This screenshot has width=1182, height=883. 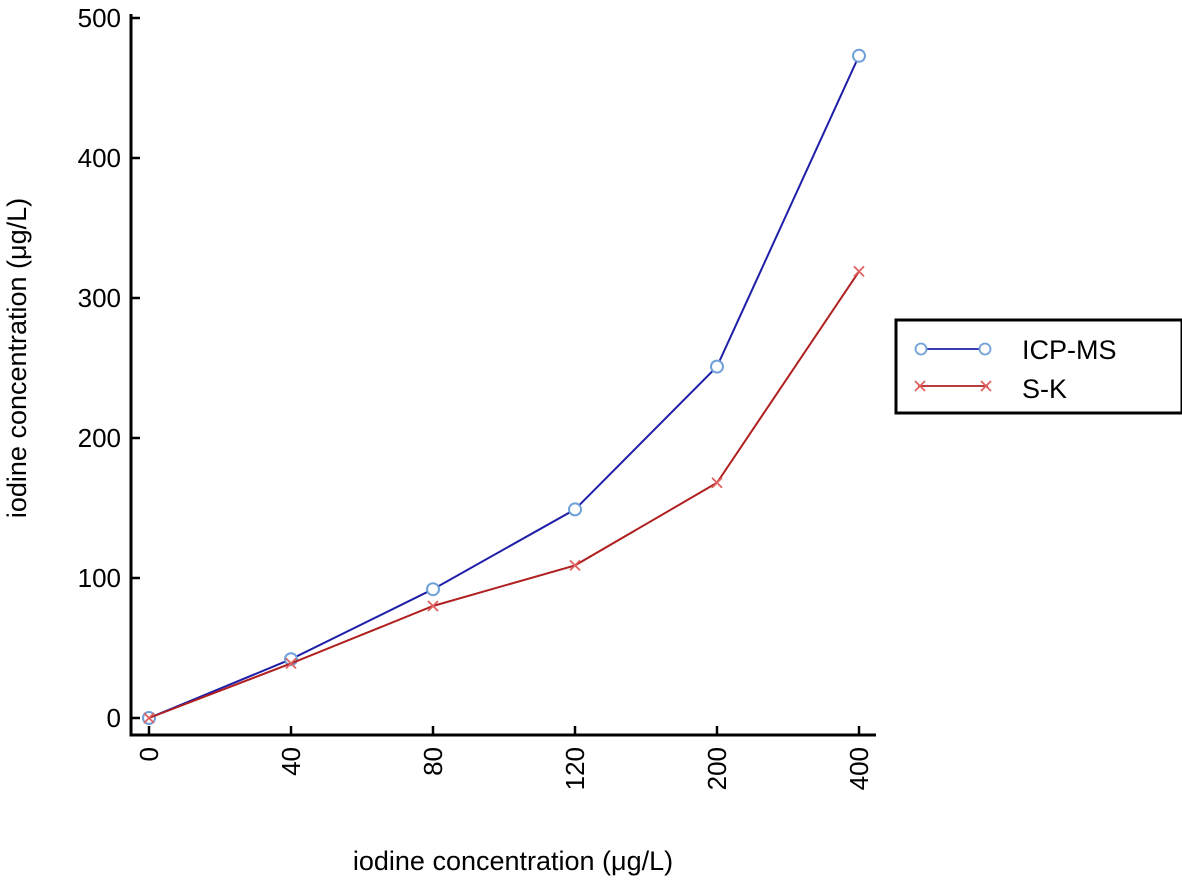 What do you see at coordinates (17, 358) in the screenshot?
I see `y-axis-title: iodine concentration (μg/L)` at bounding box center [17, 358].